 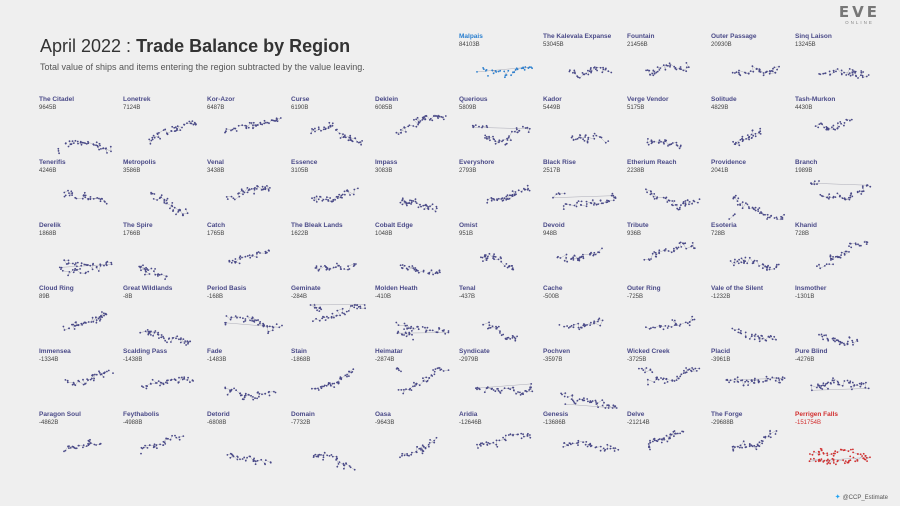 What do you see at coordinates (300, 171) in the screenshot?
I see `region-value: 3105B` at bounding box center [300, 171].